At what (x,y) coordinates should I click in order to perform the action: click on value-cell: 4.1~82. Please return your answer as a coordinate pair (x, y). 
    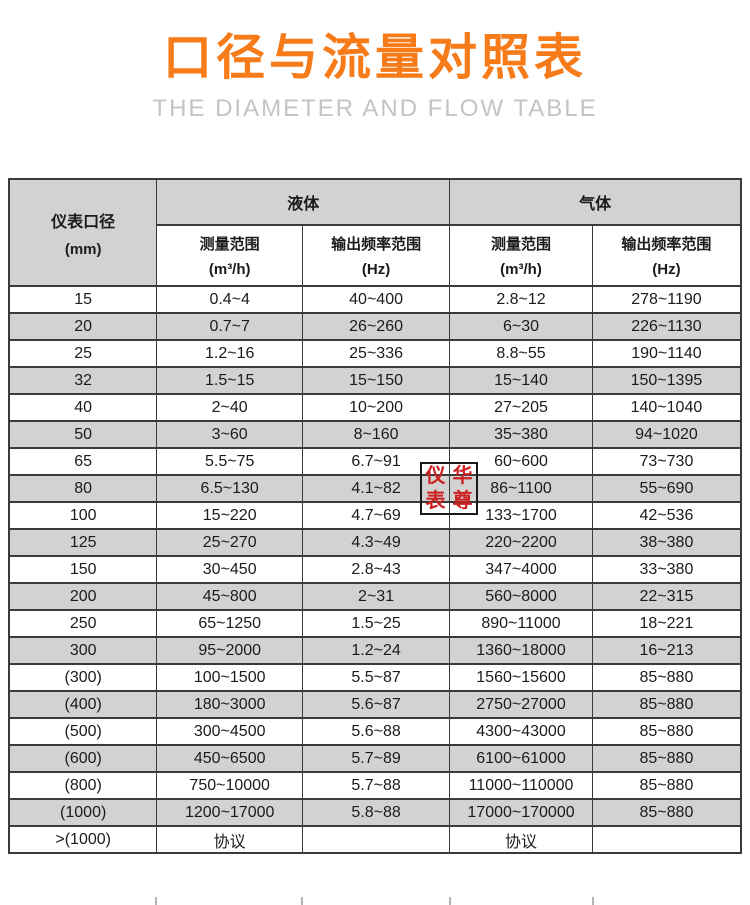
    Looking at the image, I should click on (376, 488).